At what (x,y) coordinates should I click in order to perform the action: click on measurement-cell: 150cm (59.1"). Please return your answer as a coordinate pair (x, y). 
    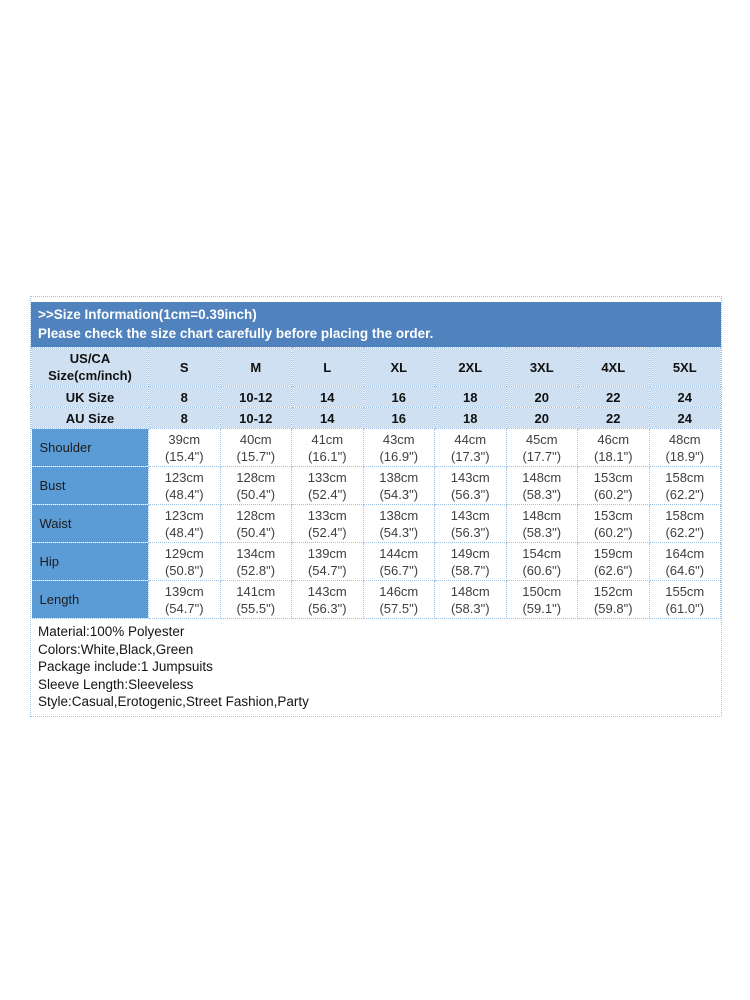
    Looking at the image, I should click on (541, 599).